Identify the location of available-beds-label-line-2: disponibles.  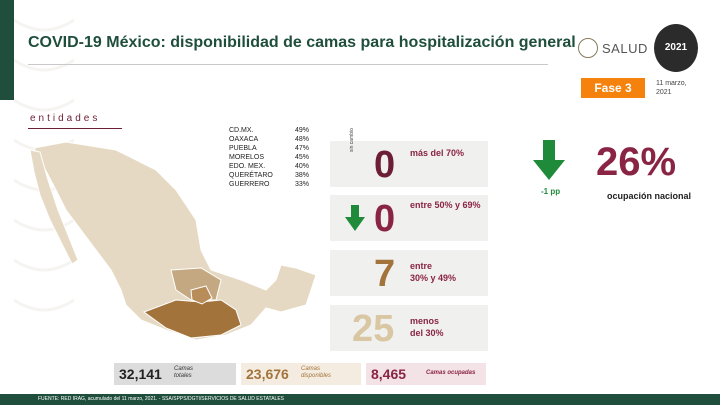
(316, 376).